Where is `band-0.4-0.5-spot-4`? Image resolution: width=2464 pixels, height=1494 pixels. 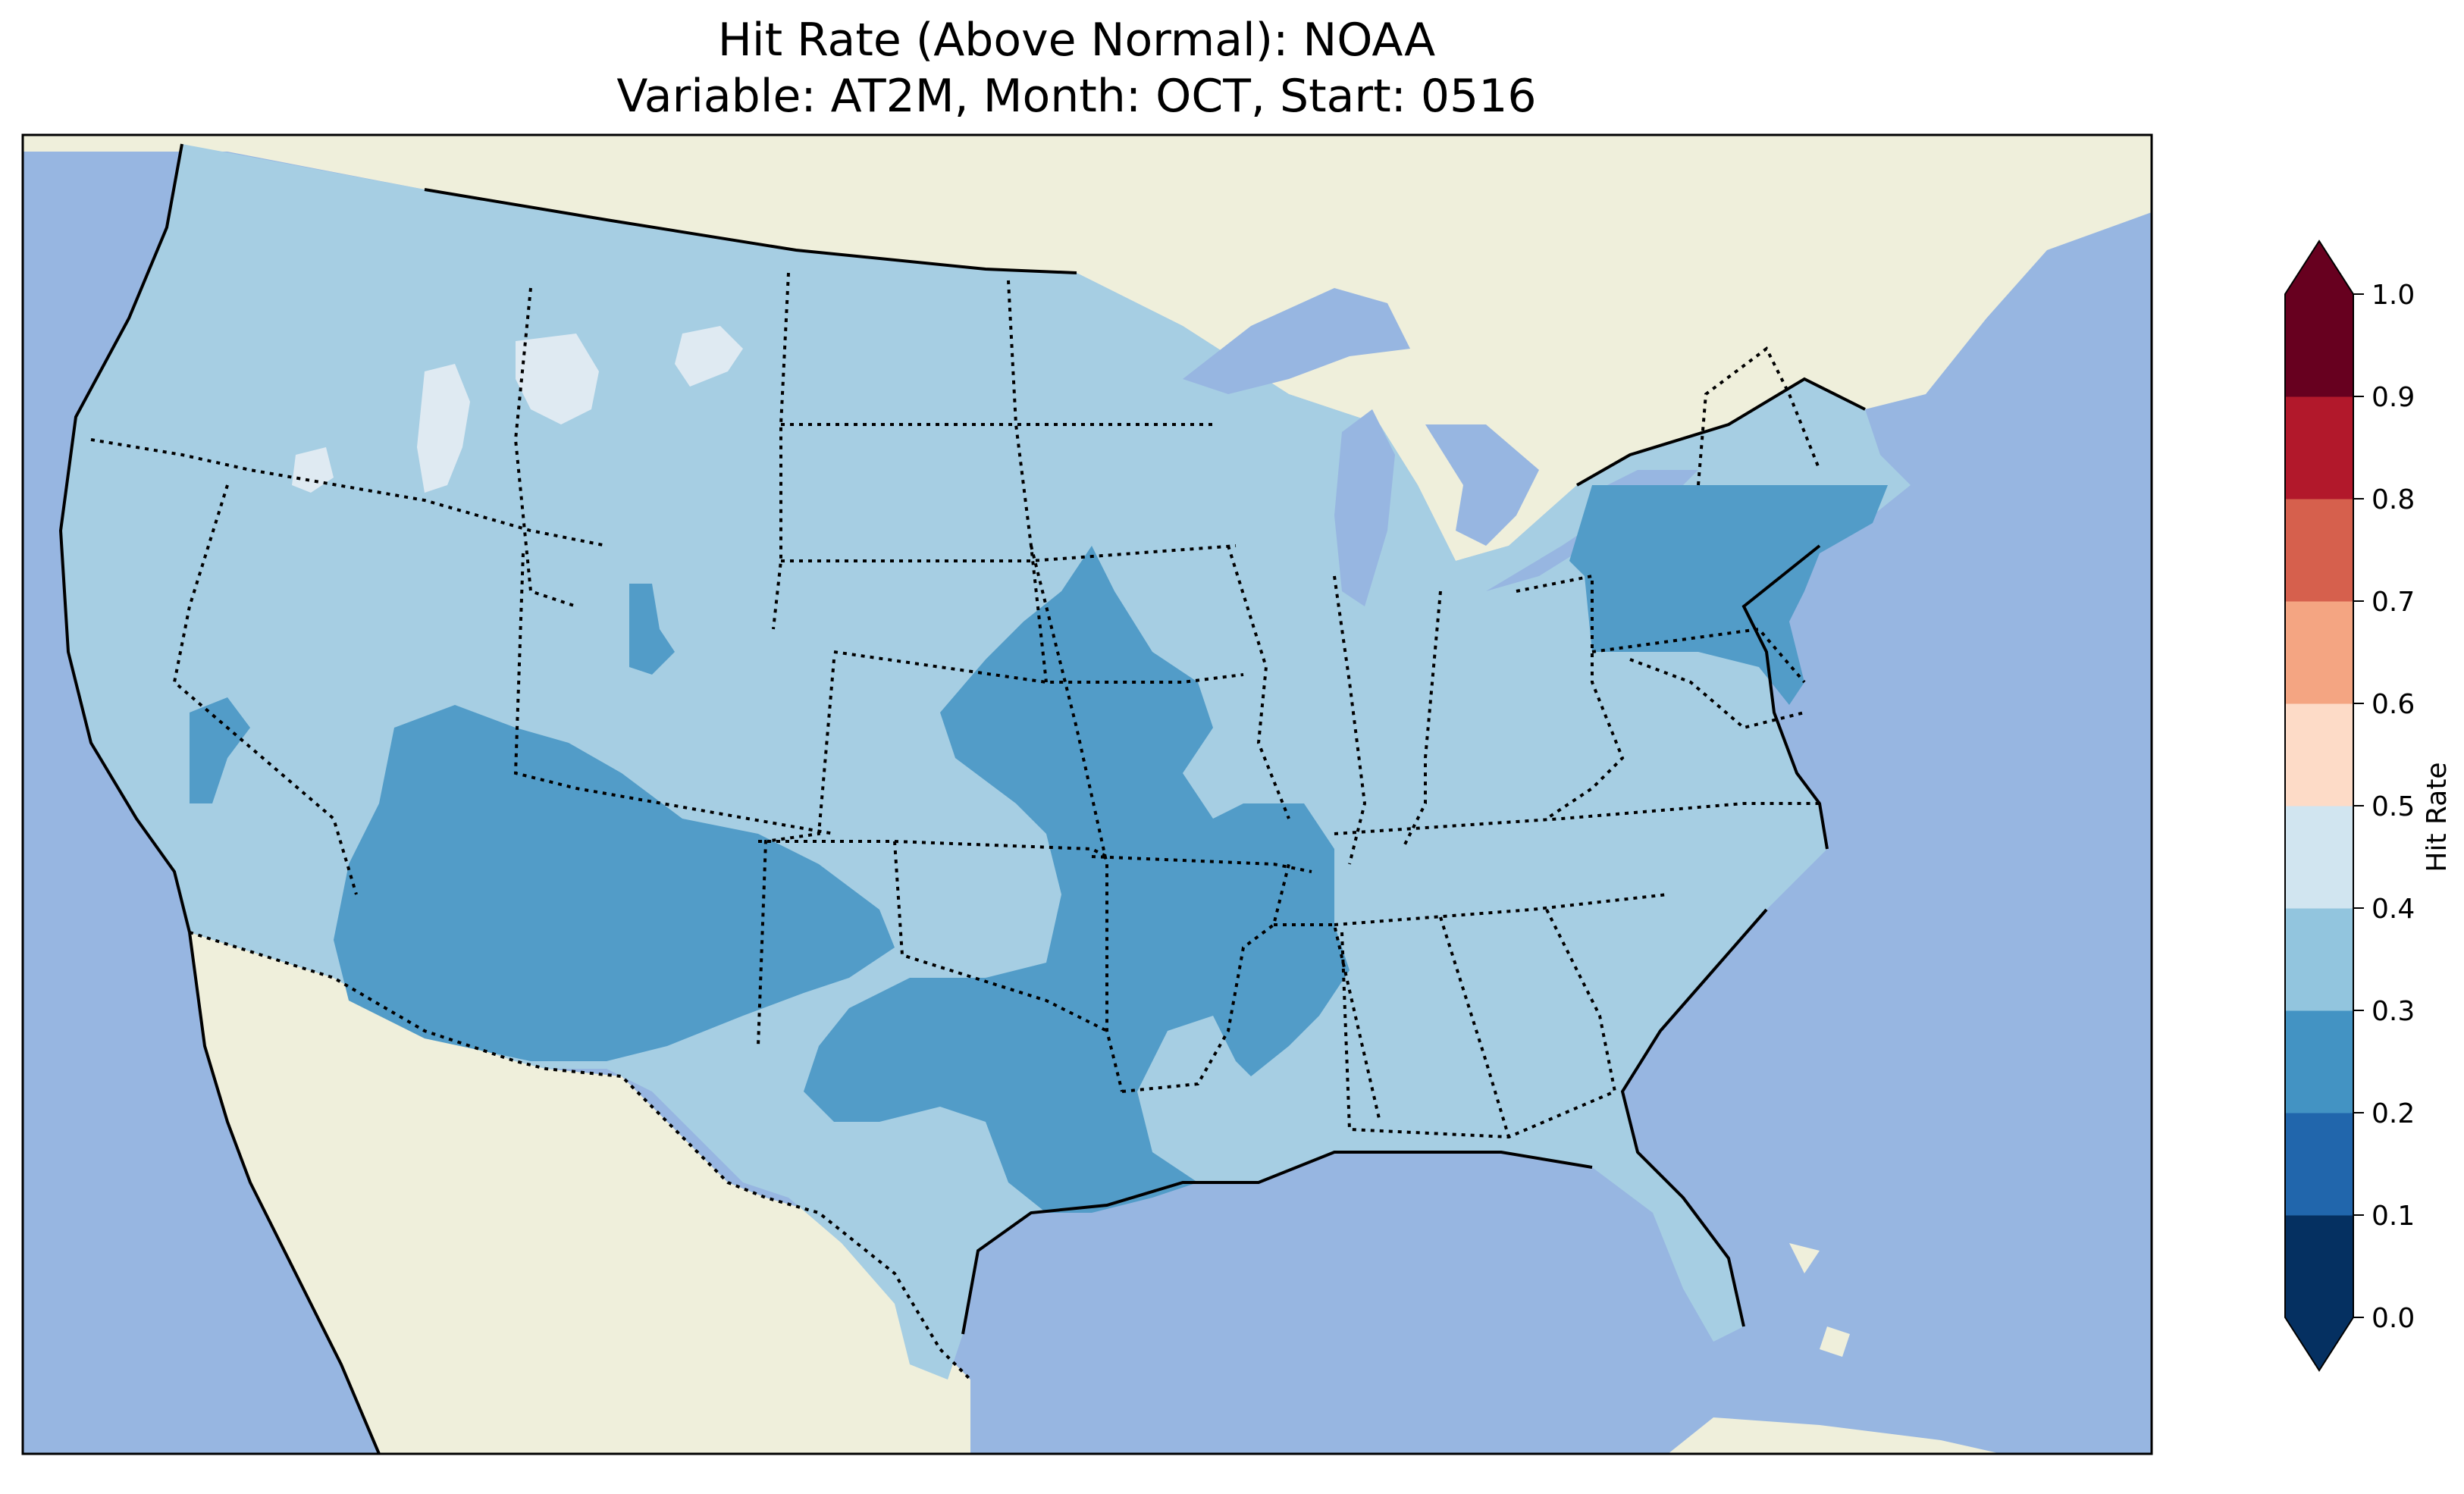 band-0.4-0.5-spot-4 is located at coordinates (313, 470).